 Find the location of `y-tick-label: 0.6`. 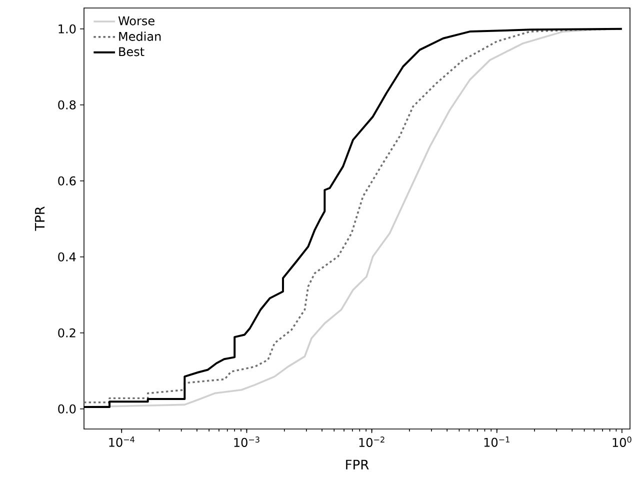

y-tick-label: 0.6 is located at coordinates (67, 181).